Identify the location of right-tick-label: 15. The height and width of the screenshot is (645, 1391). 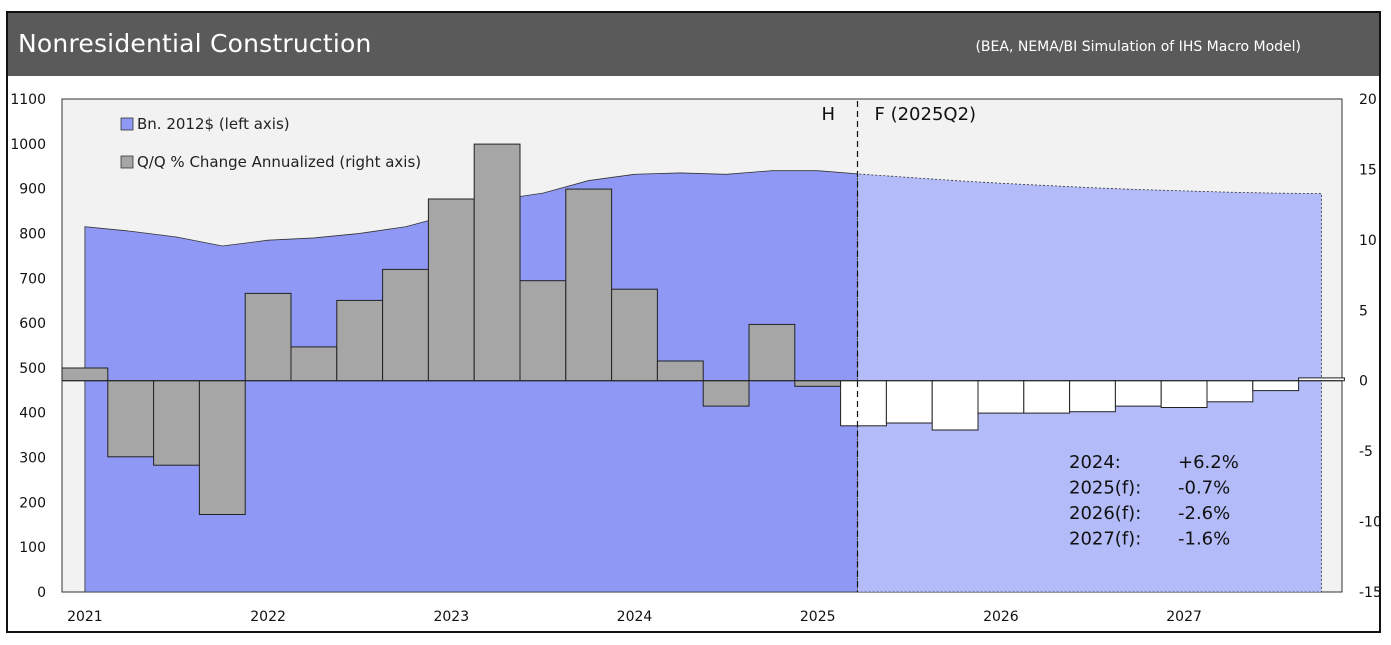
(1368, 170).